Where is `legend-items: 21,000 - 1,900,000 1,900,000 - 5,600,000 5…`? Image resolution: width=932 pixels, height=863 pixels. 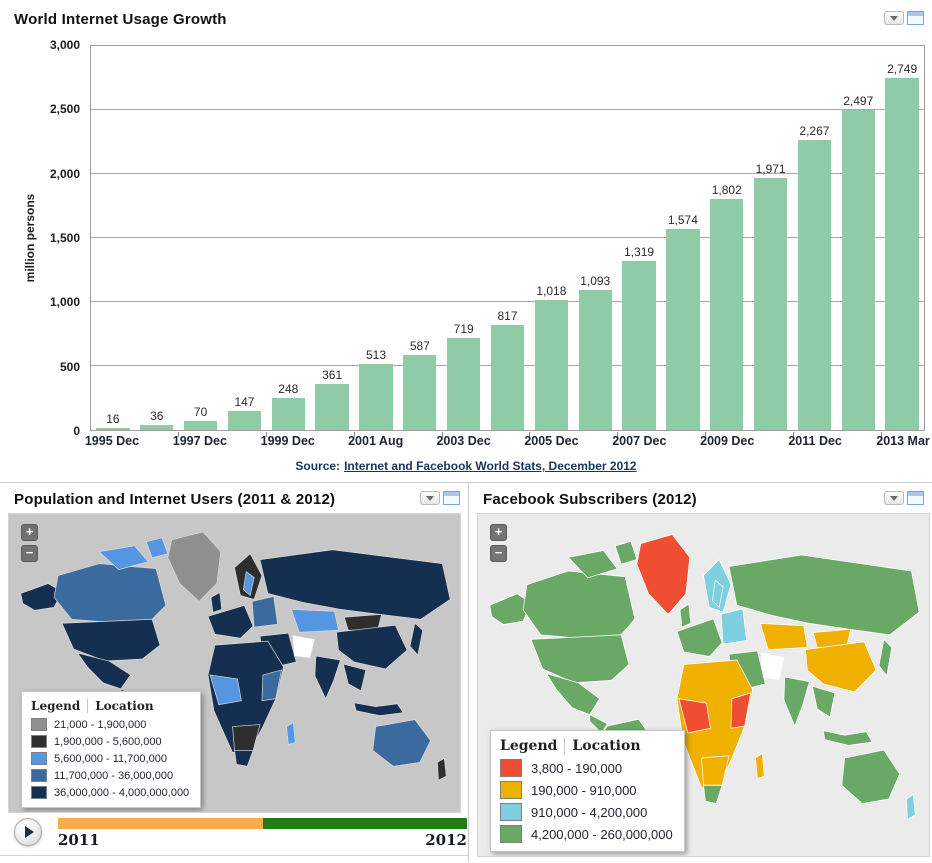 legend-items: 21,000 - 1,900,000 1,900,000 - 5,600,000 5… is located at coordinates (110, 758).